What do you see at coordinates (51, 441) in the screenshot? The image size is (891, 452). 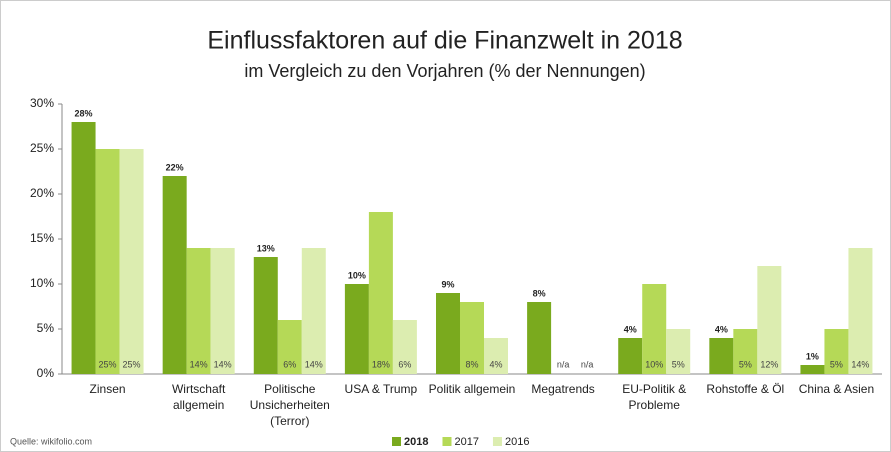 I see `source: Quelle: wikifolio.com` at bounding box center [51, 441].